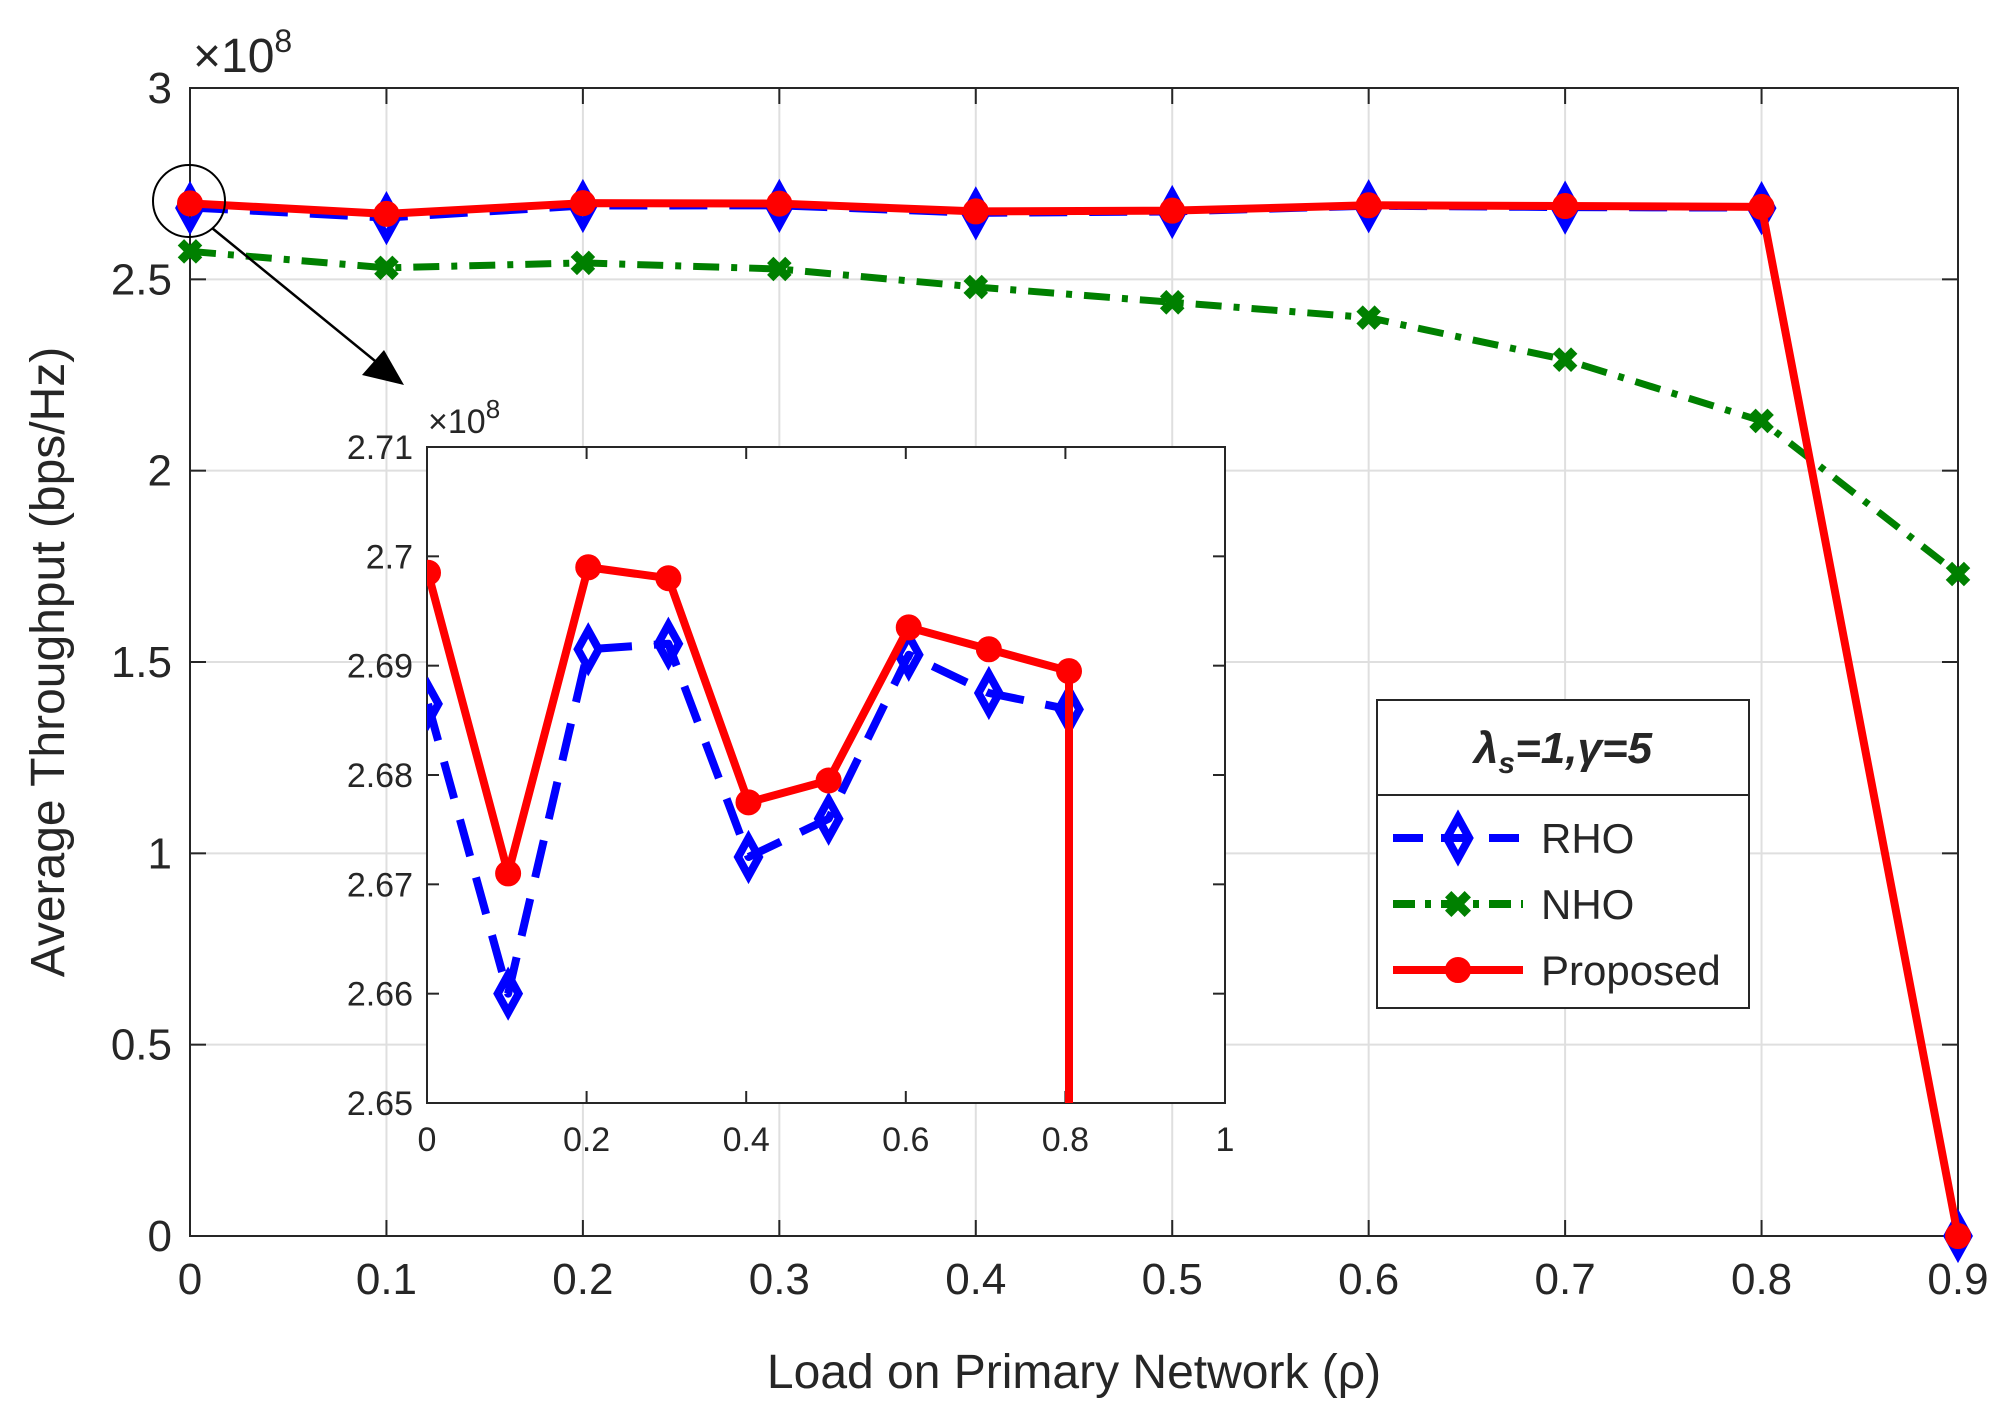  Describe the element at coordinates (1587, 904) in the screenshot. I see `legend-label: NHO` at that location.